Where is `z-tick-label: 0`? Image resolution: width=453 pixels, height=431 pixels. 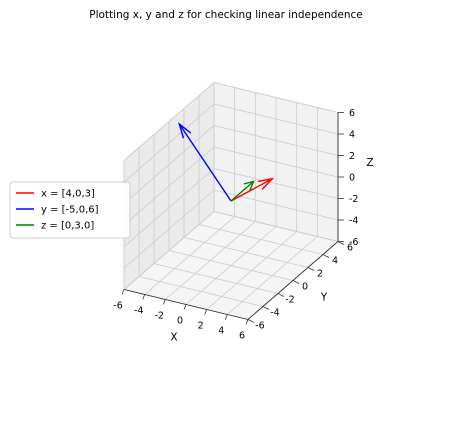
z-tick-label: 0 is located at coordinates (352, 178).